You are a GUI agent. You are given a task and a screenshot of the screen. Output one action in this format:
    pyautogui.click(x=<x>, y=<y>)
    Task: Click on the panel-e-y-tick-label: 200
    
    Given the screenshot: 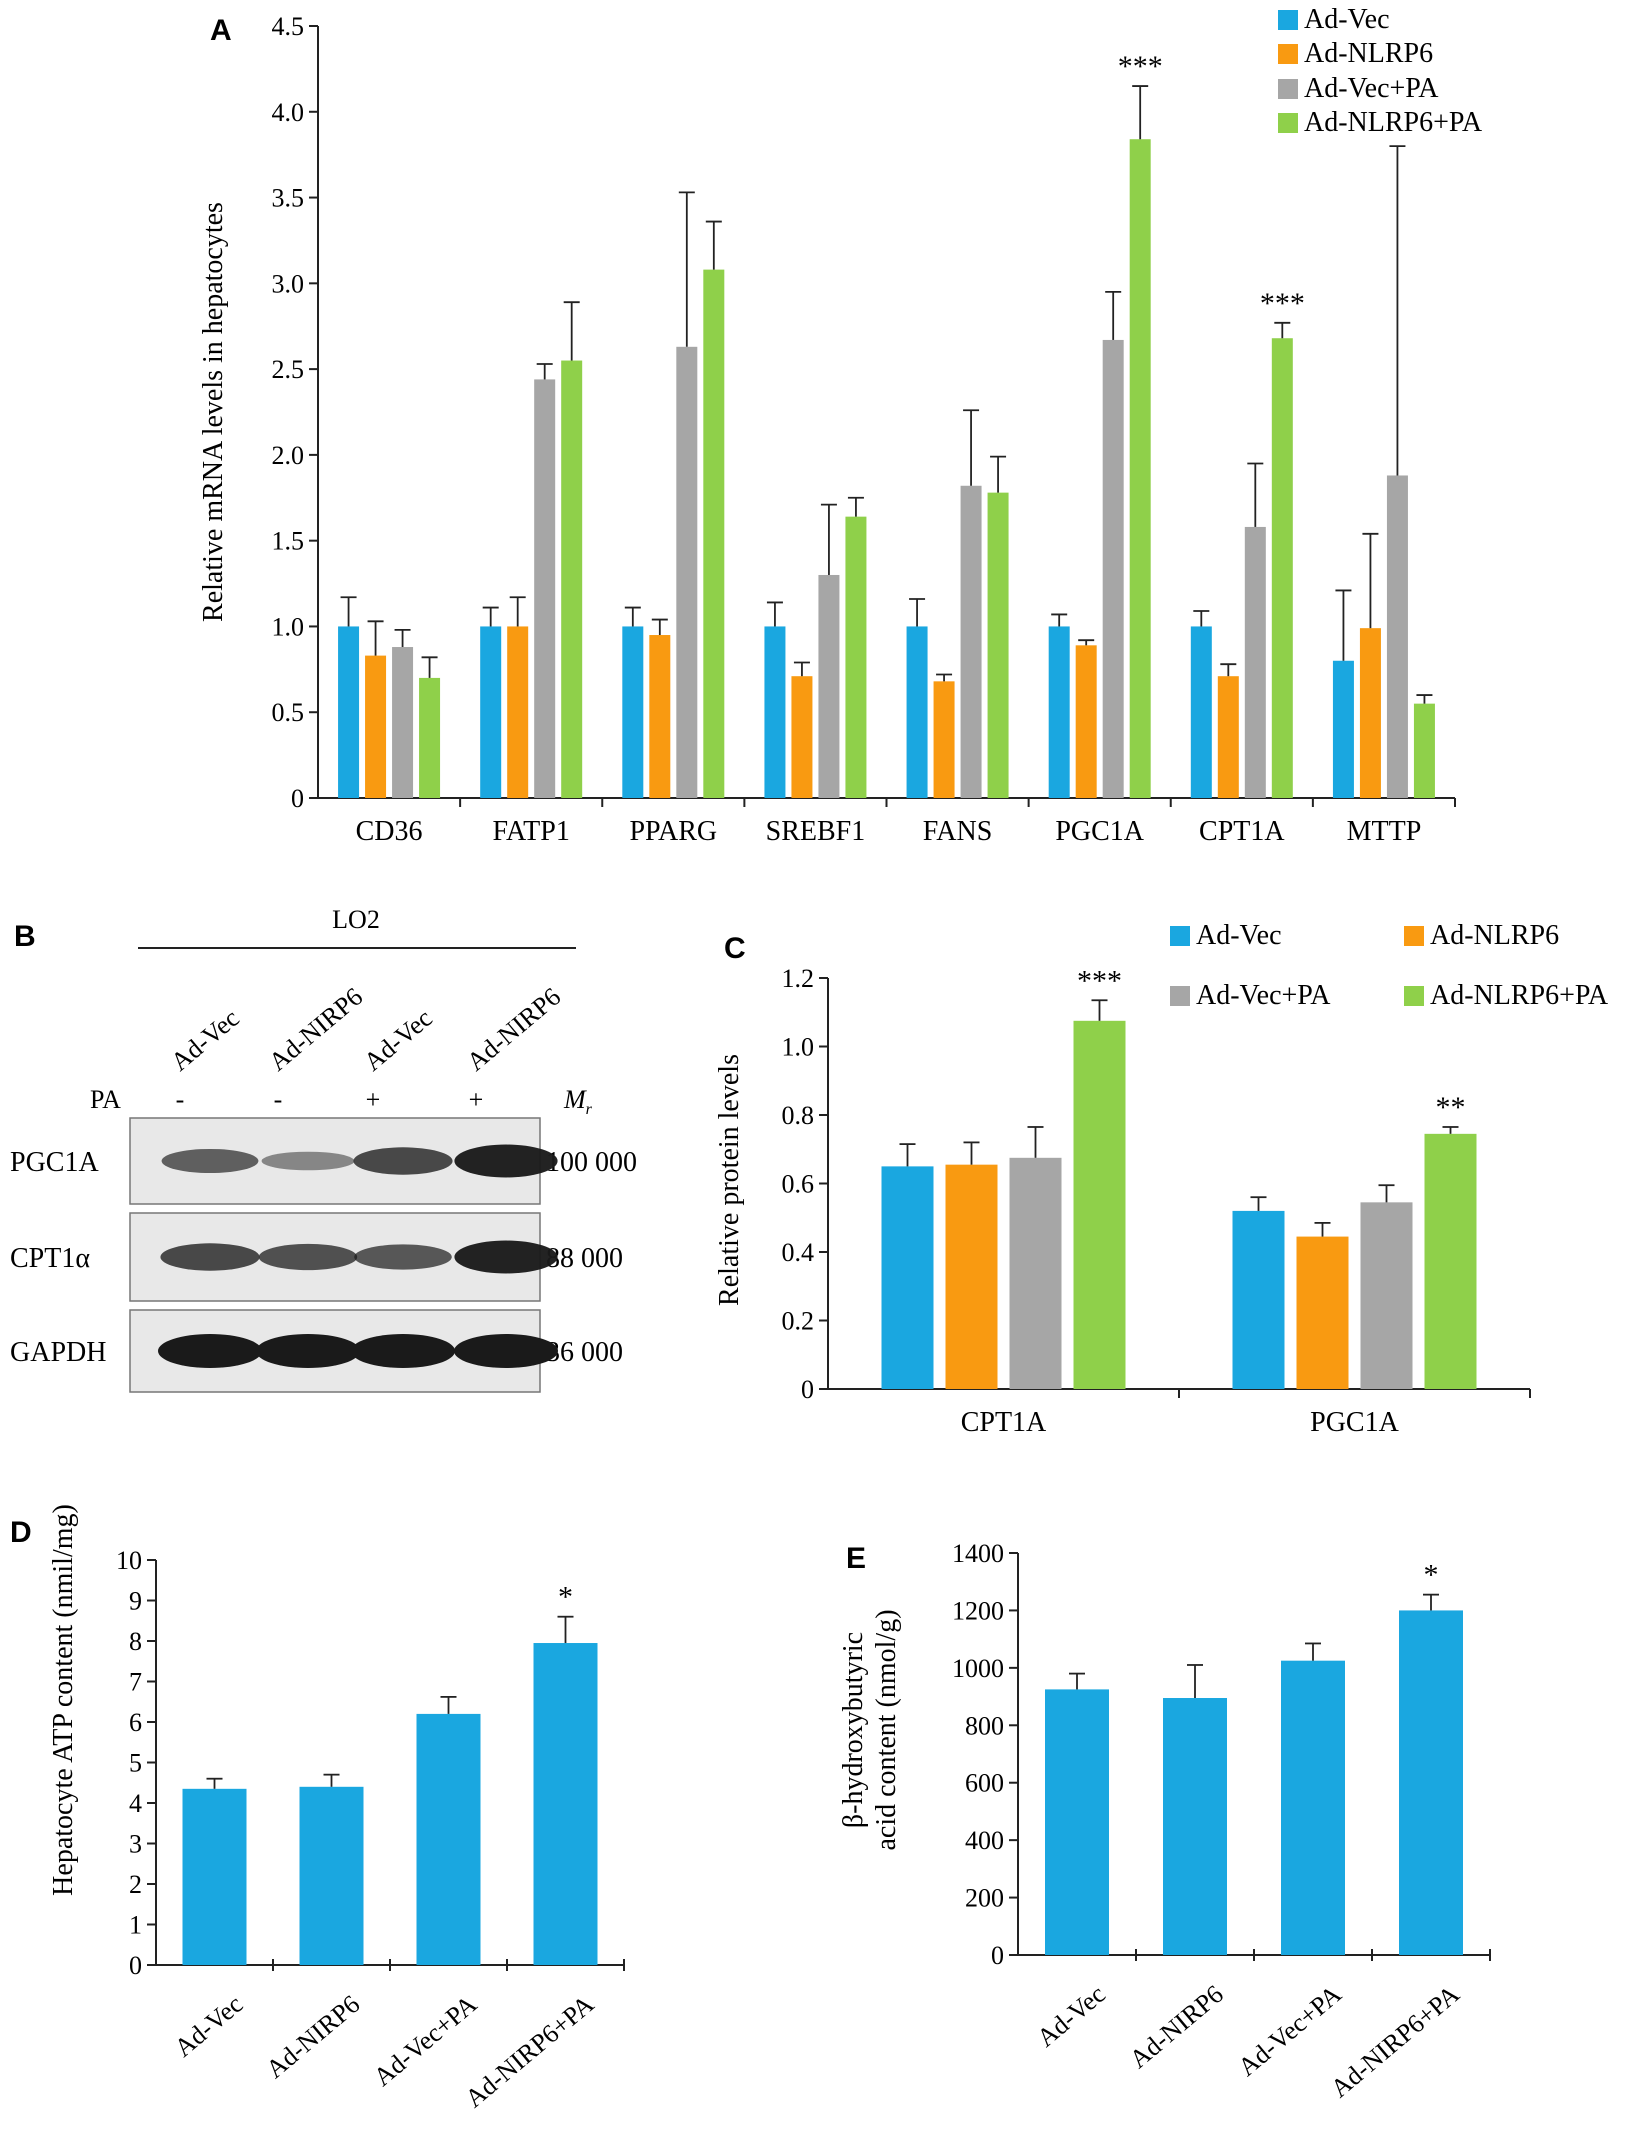 What is the action you would take?
    pyautogui.click(x=984, y=1898)
    